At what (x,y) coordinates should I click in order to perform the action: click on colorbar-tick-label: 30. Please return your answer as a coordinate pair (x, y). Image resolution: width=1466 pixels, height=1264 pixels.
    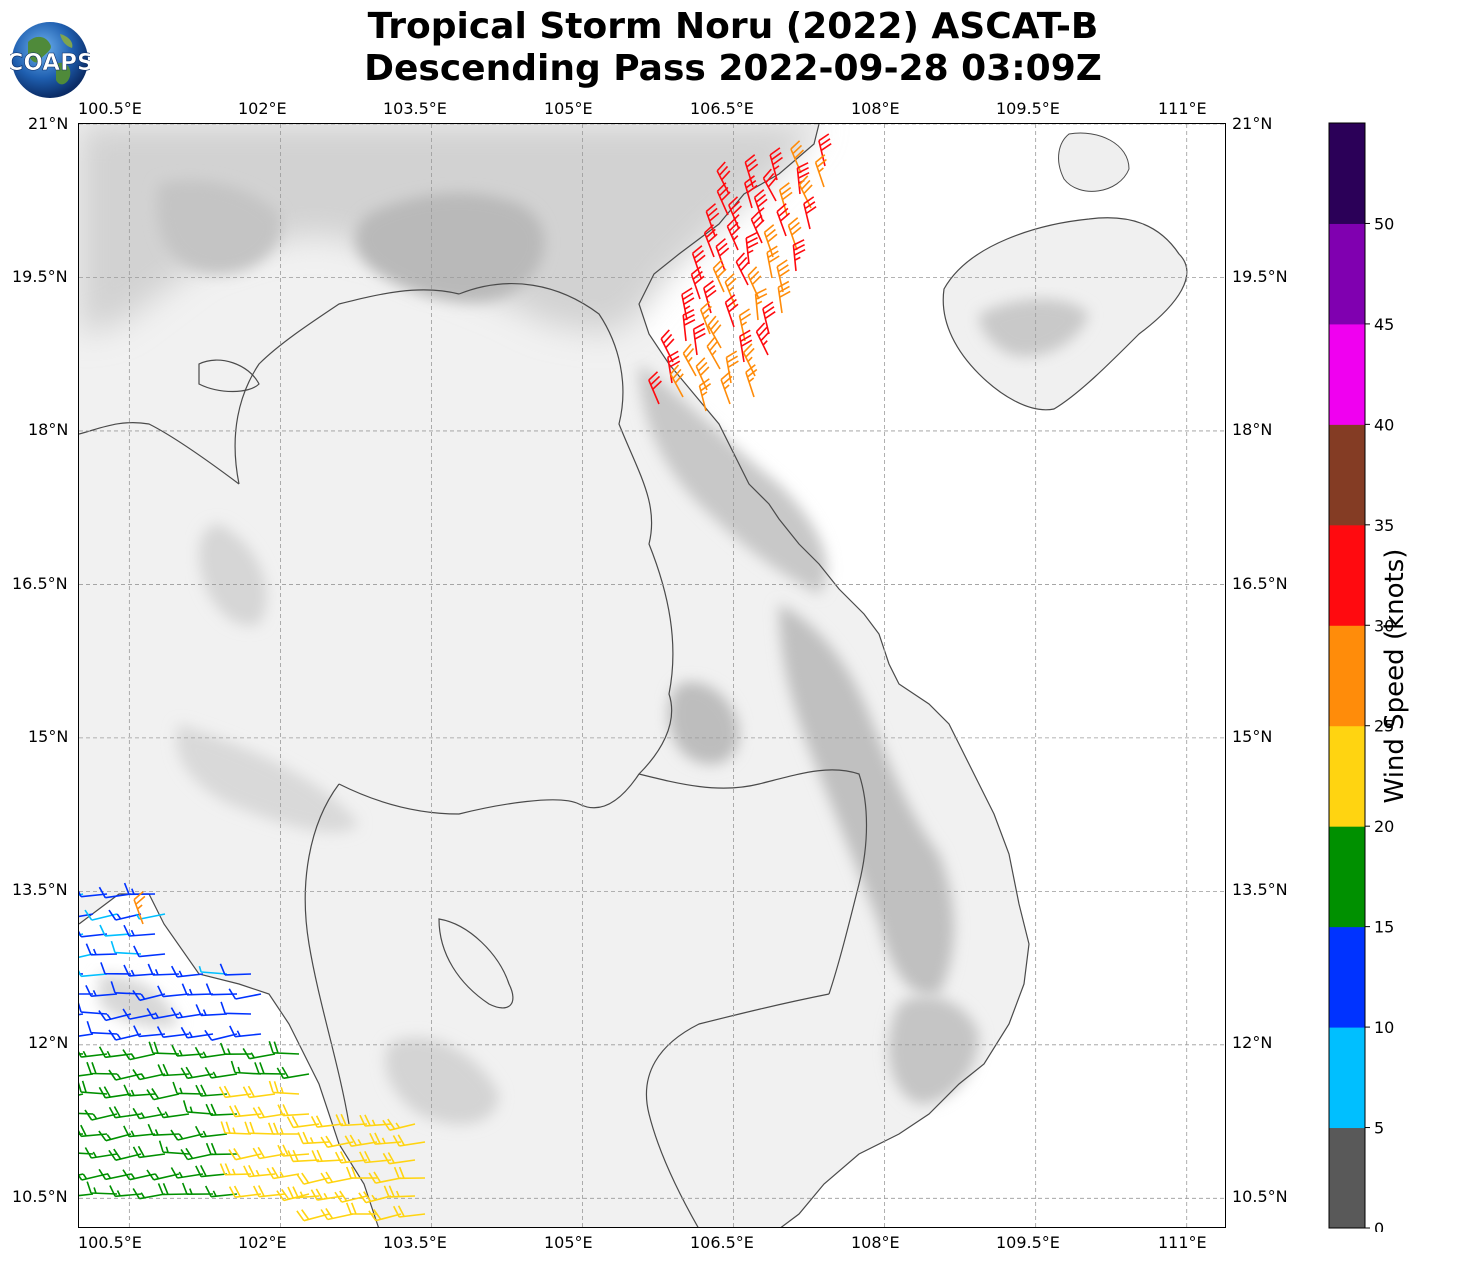
    Looking at the image, I should click on (1384, 625).